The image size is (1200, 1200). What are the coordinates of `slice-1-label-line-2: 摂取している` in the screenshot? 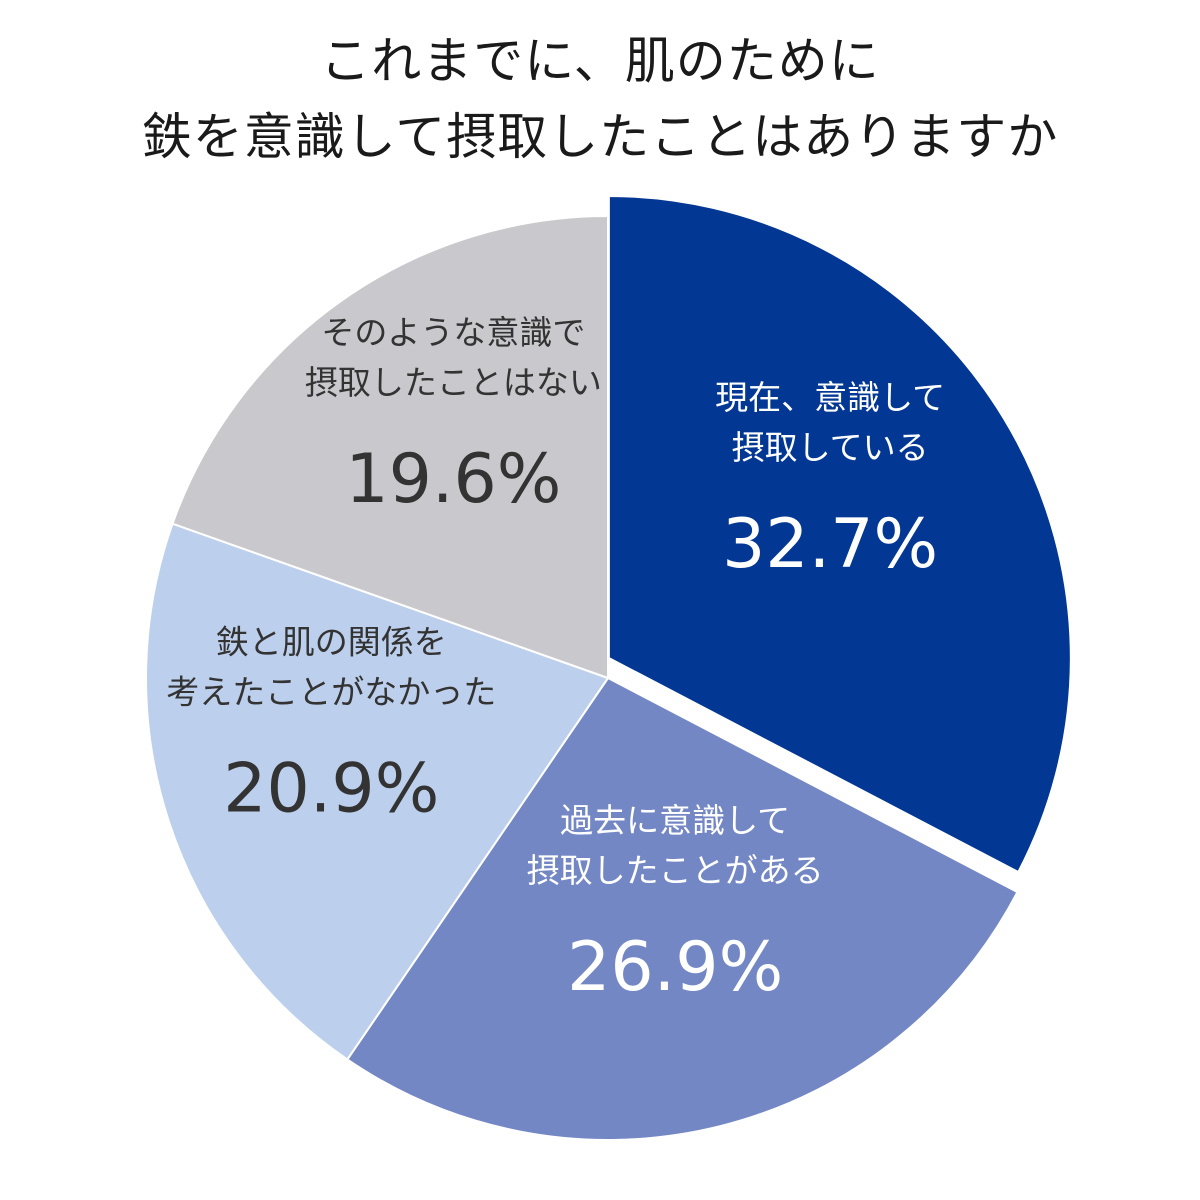 It's located at (830, 447).